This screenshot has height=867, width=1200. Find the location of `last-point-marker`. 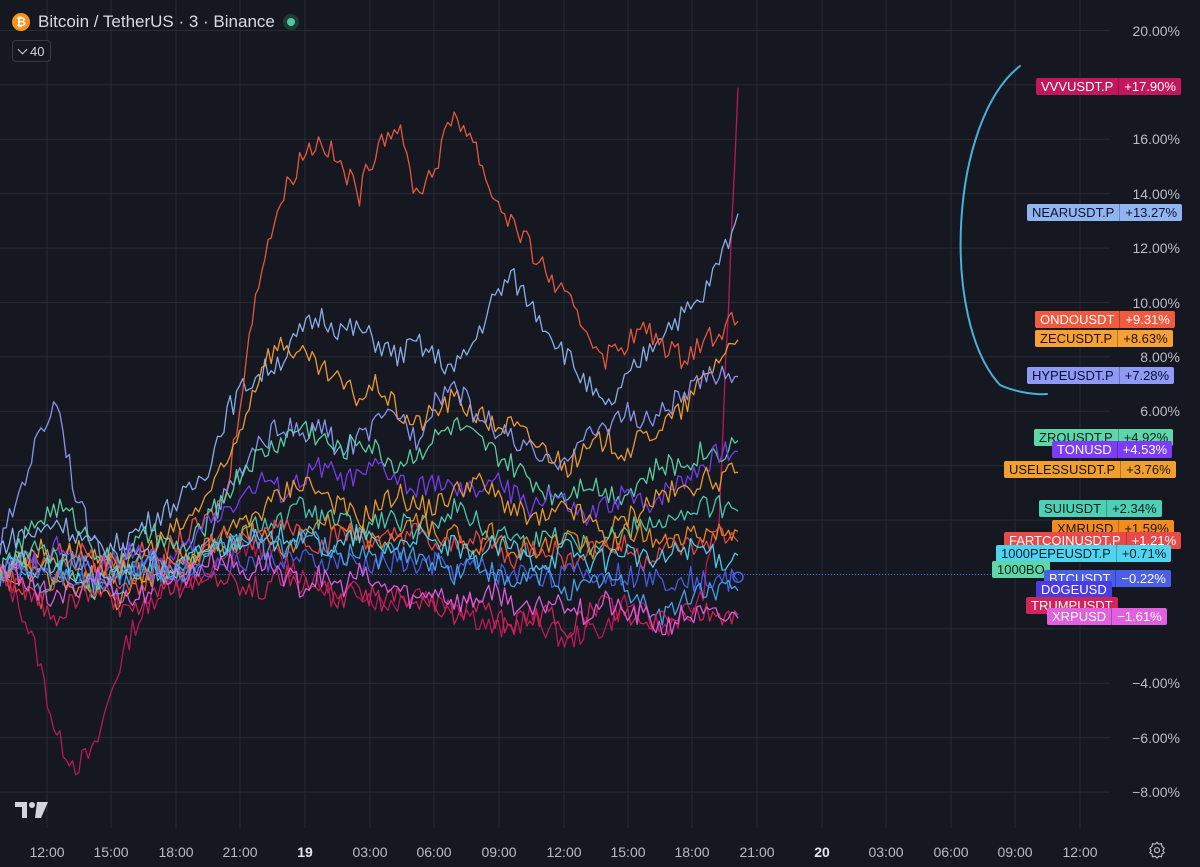

last-point-marker is located at coordinates (738, 577).